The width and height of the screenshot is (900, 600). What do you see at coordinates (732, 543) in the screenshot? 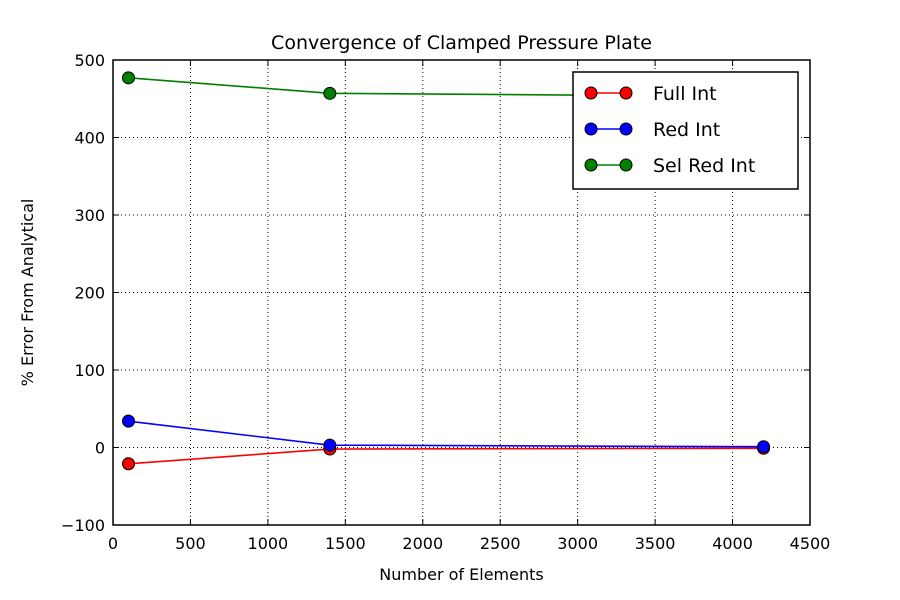
I see `x-tick-label: 4000` at bounding box center [732, 543].